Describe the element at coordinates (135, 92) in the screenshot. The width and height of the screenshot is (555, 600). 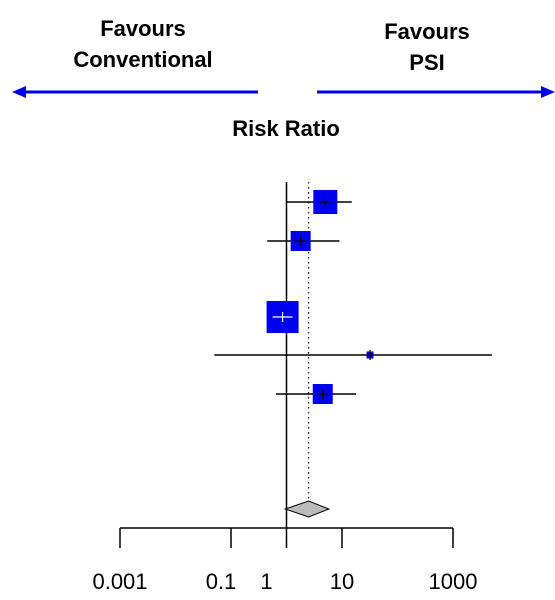
I see `left-arrow` at that location.